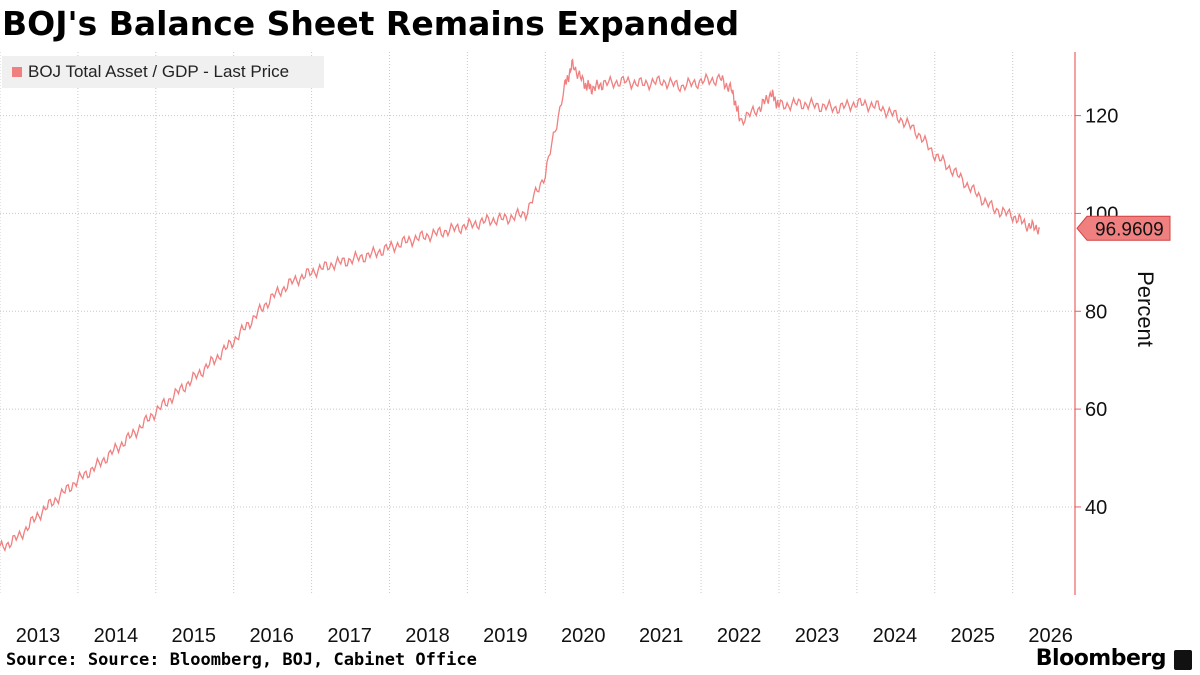 This screenshot has height=675, width=1200. What do you see at coordinates (817, 636) in the screenshot?
I see `x-tick-label: 2023` at bounding box center [817, 636].